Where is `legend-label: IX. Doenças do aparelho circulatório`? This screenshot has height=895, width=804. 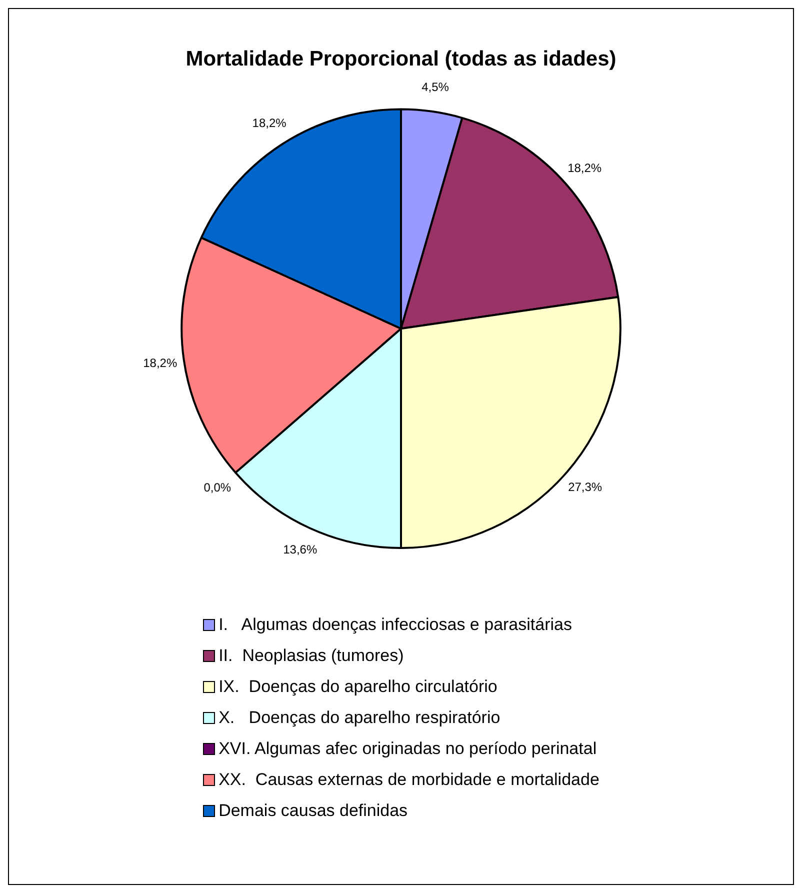 legend-label: IX. Doenças do aparelho circulatório is located at coordinates (358, 686).